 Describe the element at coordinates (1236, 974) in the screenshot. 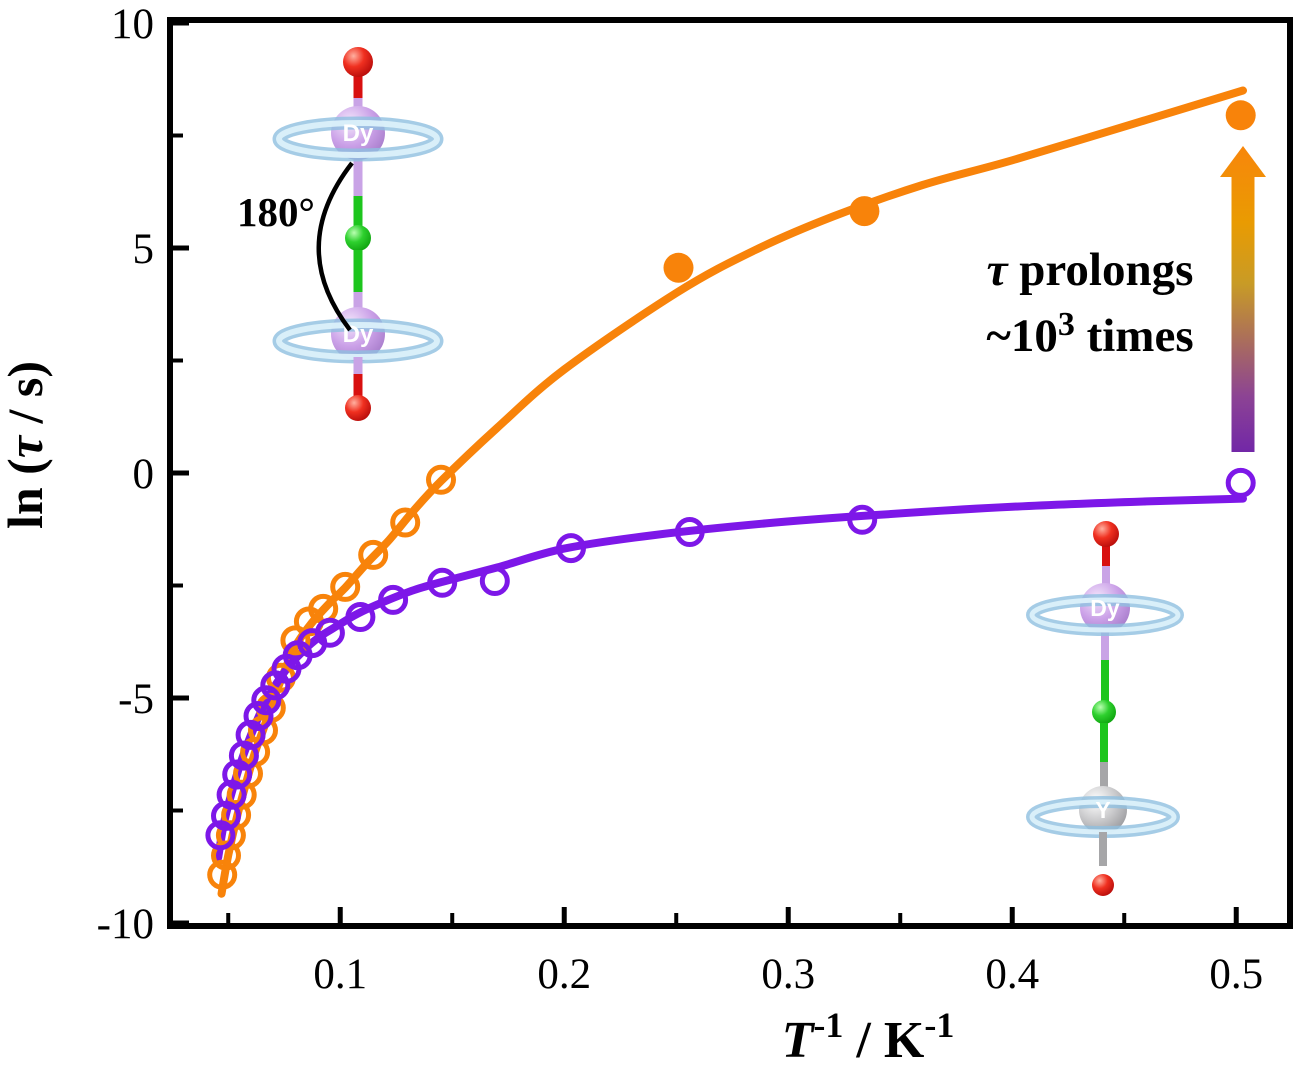

I see `x-tick-label: 0.5` at that location.